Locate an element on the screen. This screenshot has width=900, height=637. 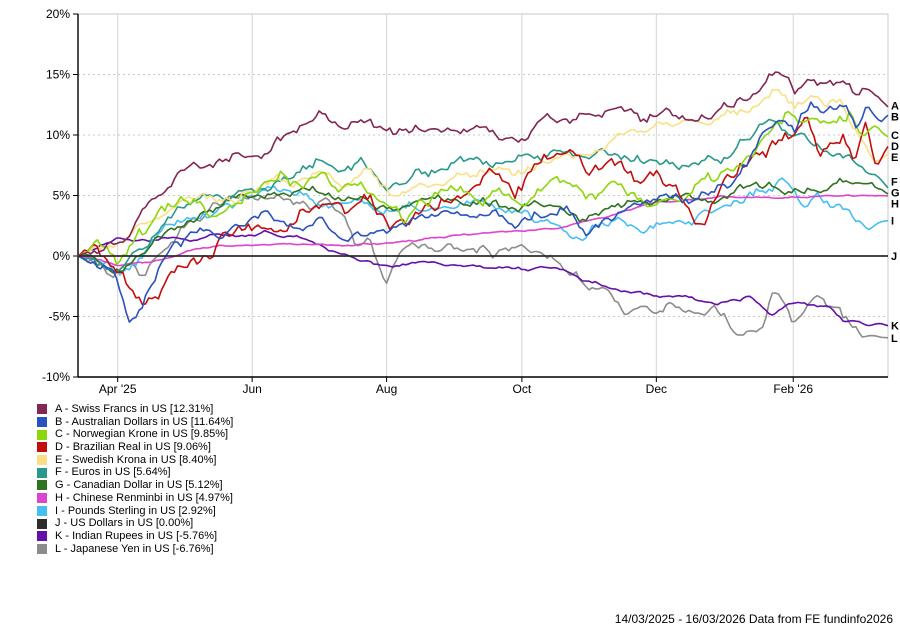
legend-item: H - Chinese Renminbi in US [4.97%] is located at coordinates (135, 498).